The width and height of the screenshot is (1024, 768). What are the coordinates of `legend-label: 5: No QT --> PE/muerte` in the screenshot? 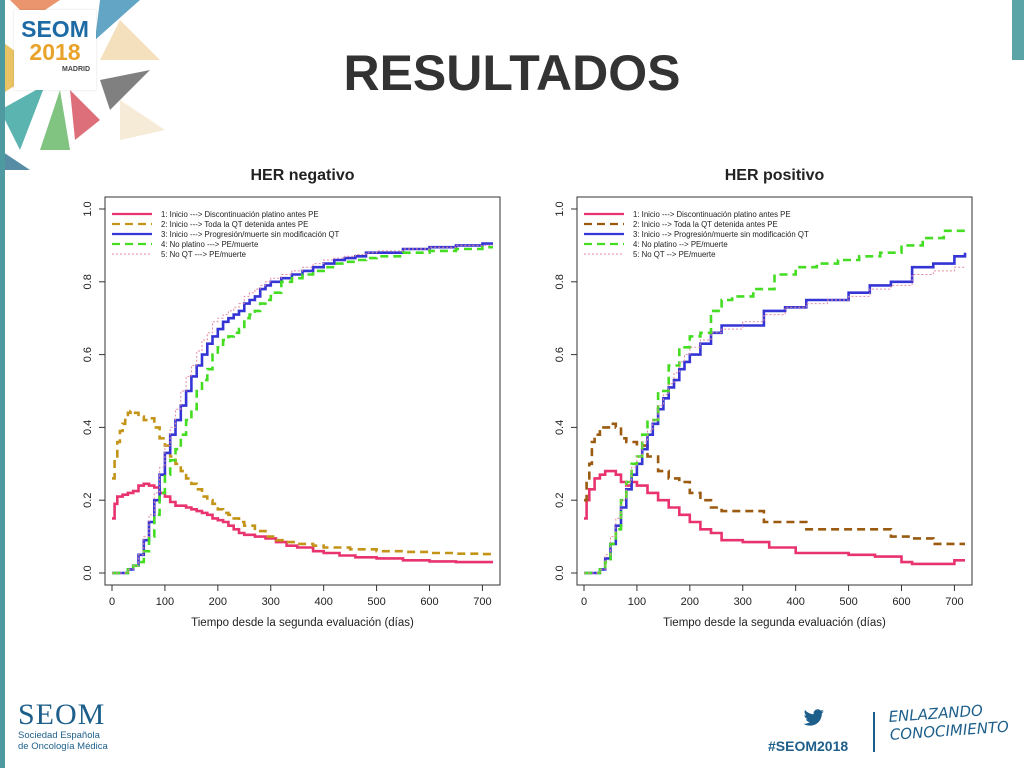 It's located at (674, 254).